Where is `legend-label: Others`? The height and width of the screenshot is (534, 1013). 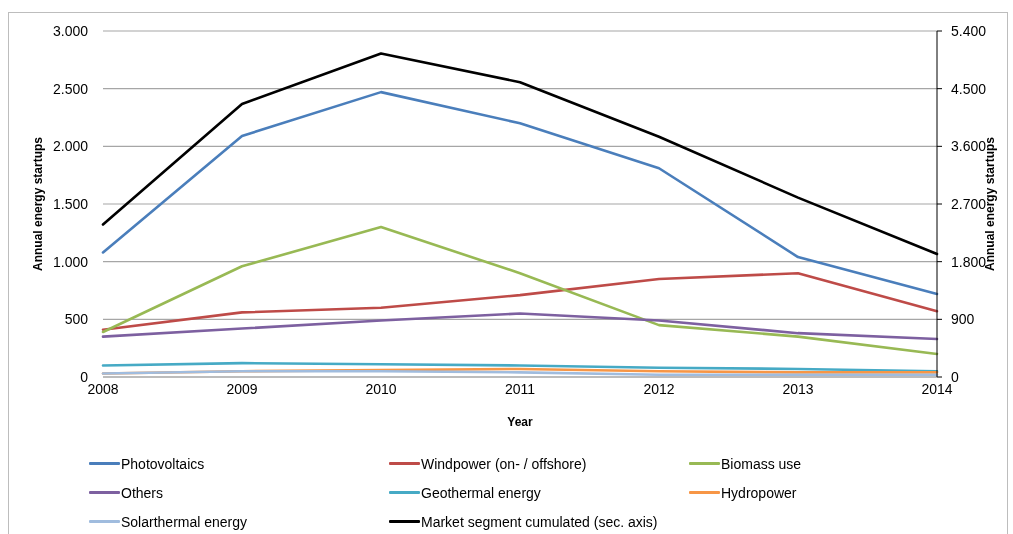
legend-label: Others is located at coordinates (142, 492).